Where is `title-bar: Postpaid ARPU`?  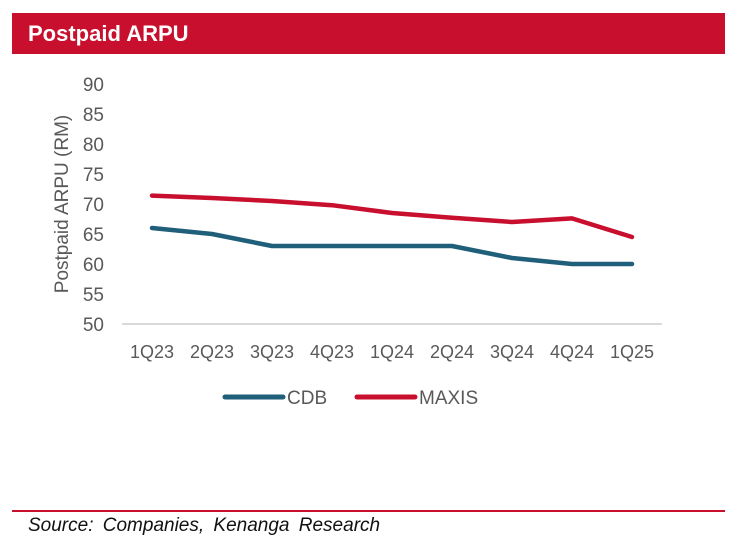 title-bar: Postpaid ARPU is located at coordinates (368, 33).